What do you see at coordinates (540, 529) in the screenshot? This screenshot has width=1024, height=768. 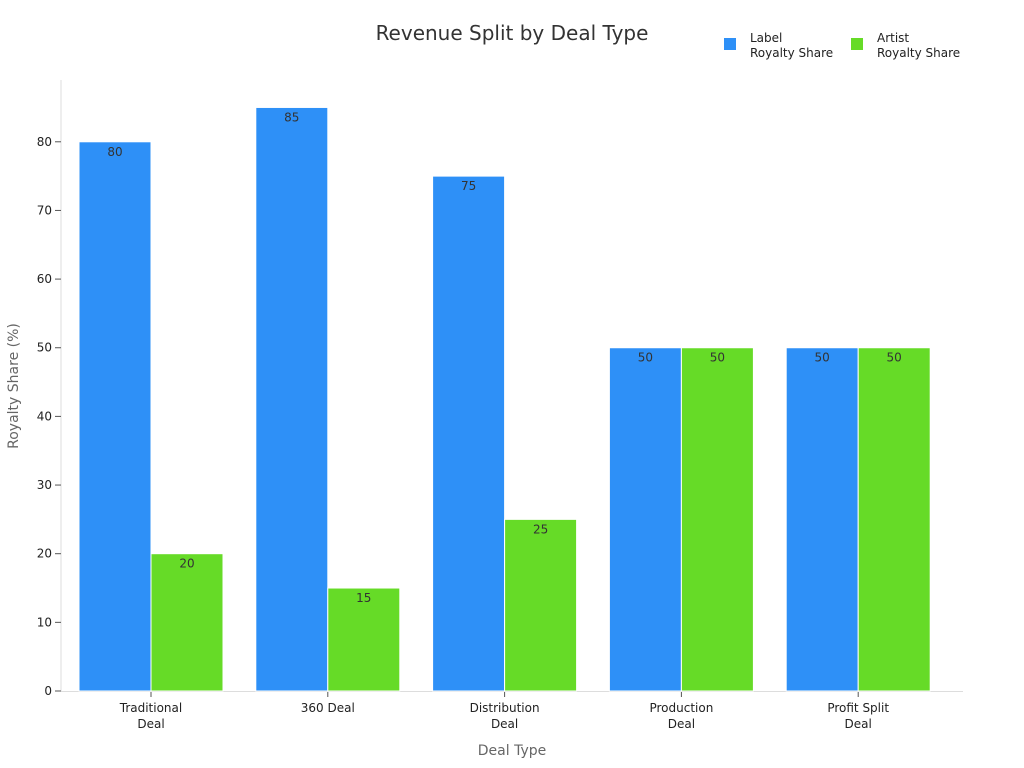 I see `data-label: 25` at bounding box center [540, 529].